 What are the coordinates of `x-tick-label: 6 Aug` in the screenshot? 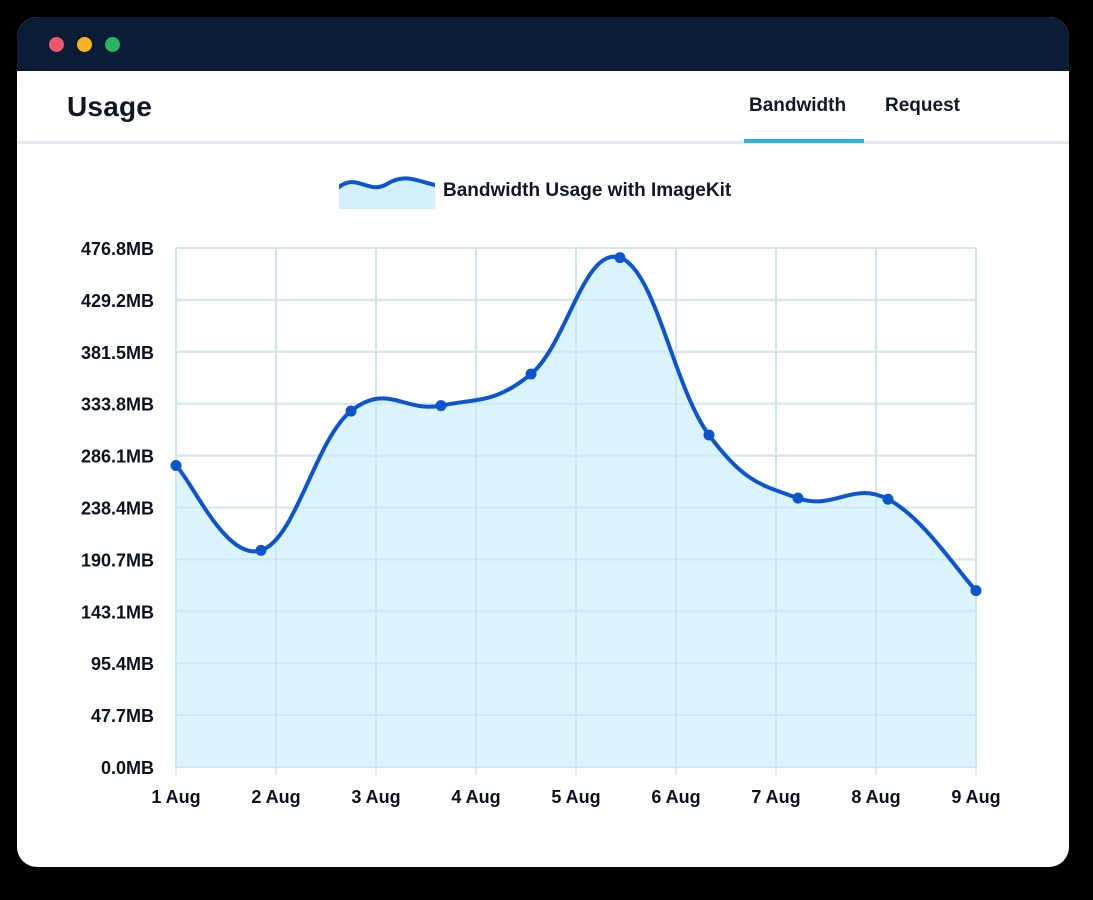 It's located at (675, 797).